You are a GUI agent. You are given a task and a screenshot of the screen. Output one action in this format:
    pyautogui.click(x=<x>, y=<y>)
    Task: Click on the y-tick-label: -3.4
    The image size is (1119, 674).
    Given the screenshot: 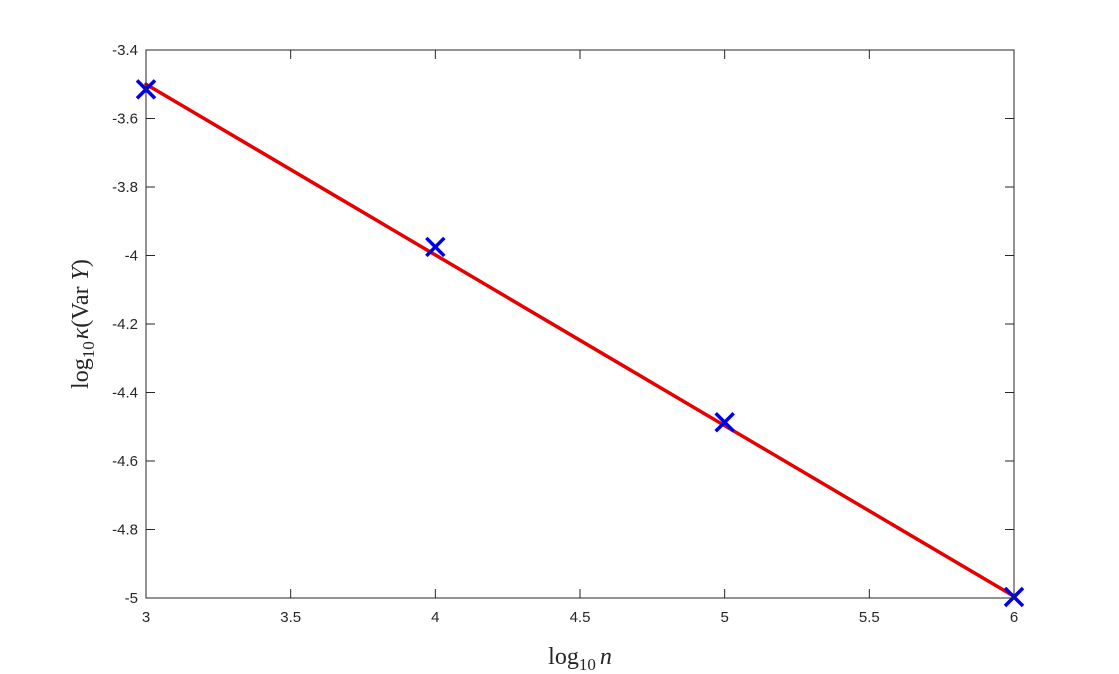 What is the action you would take?
    pyautogui.click(x=125, y=50)
    